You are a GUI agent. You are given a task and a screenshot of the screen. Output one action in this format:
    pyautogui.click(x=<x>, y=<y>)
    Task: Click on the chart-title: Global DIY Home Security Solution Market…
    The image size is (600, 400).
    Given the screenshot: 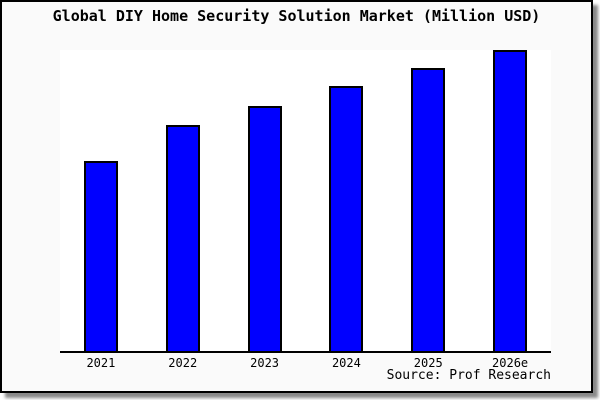 What is the action you would take?
    pyautogui.click(x=296, y=16)
    